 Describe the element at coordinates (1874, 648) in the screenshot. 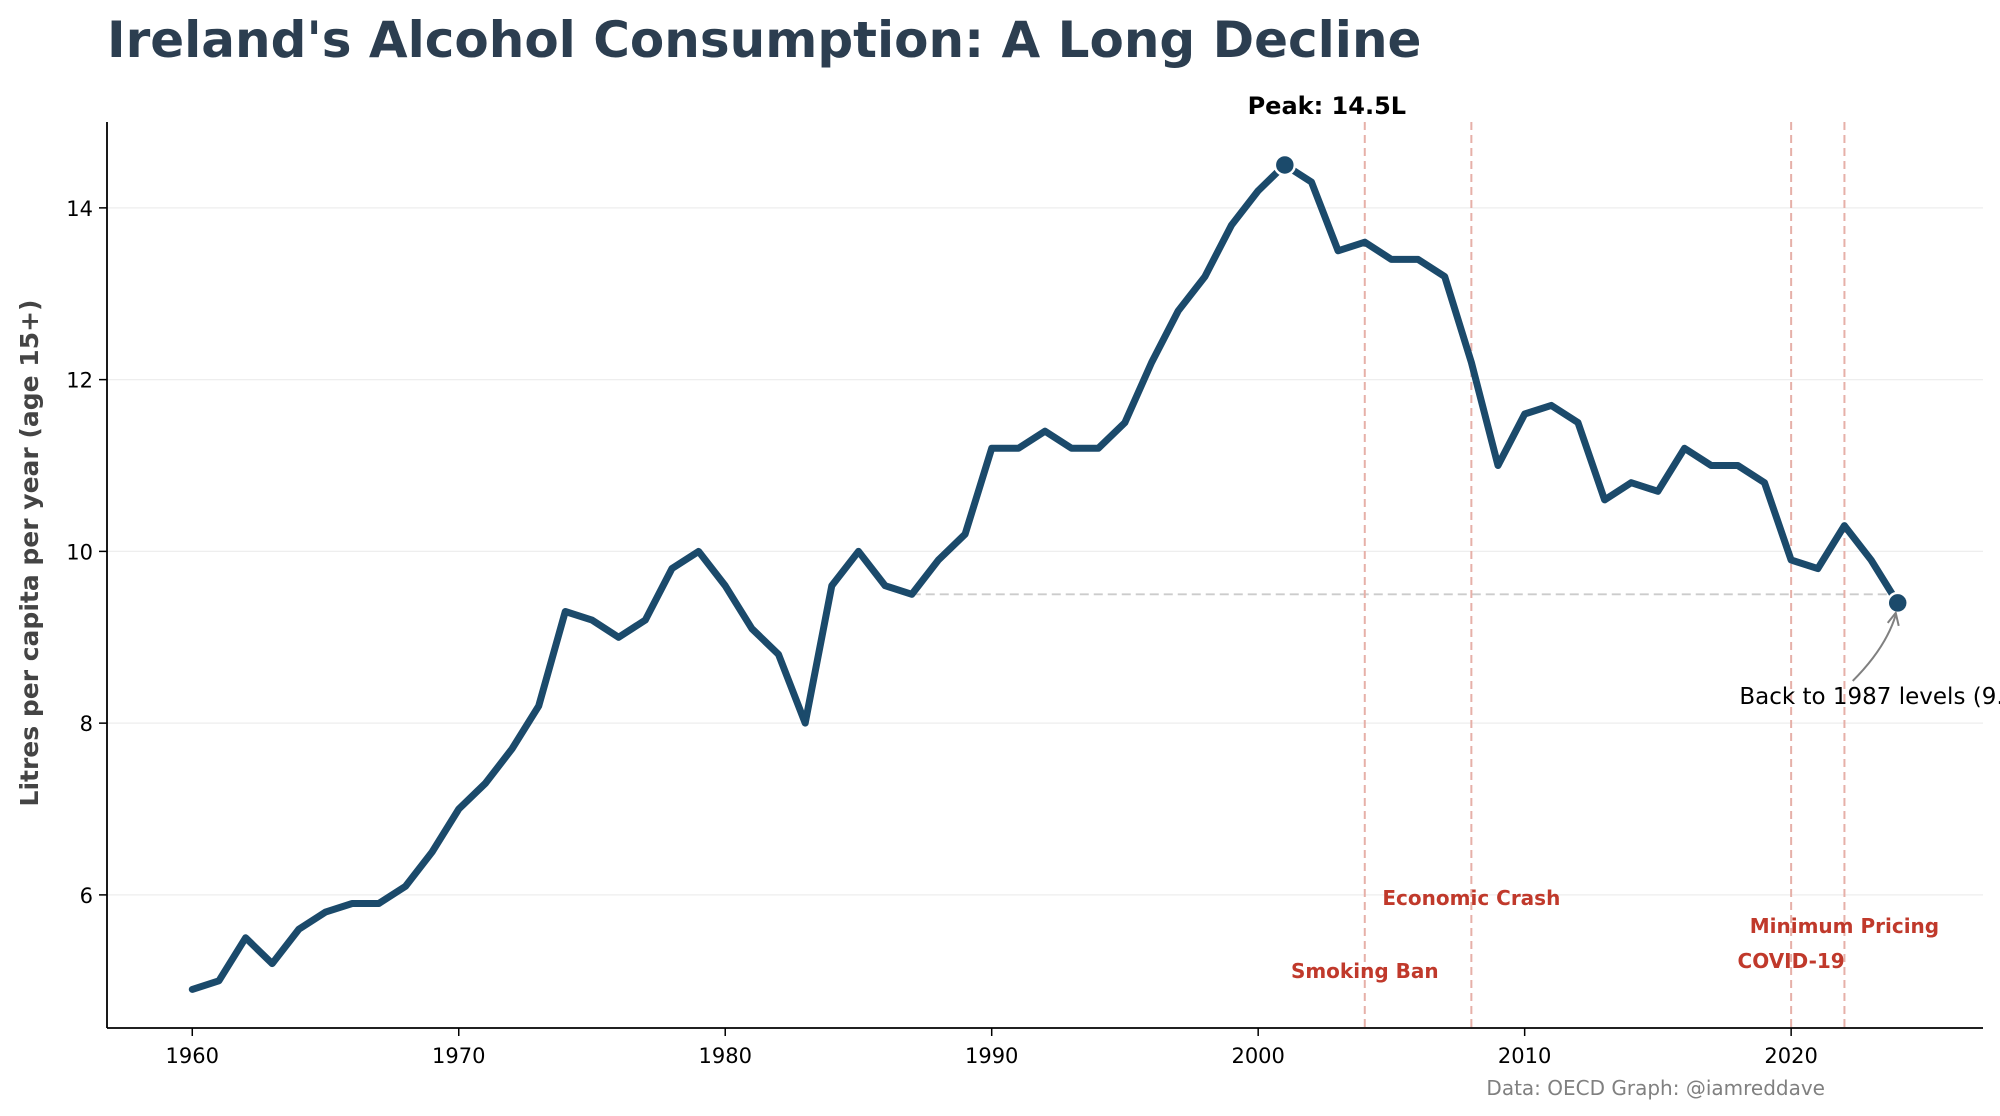

I see `annotation-arrow` at that location.